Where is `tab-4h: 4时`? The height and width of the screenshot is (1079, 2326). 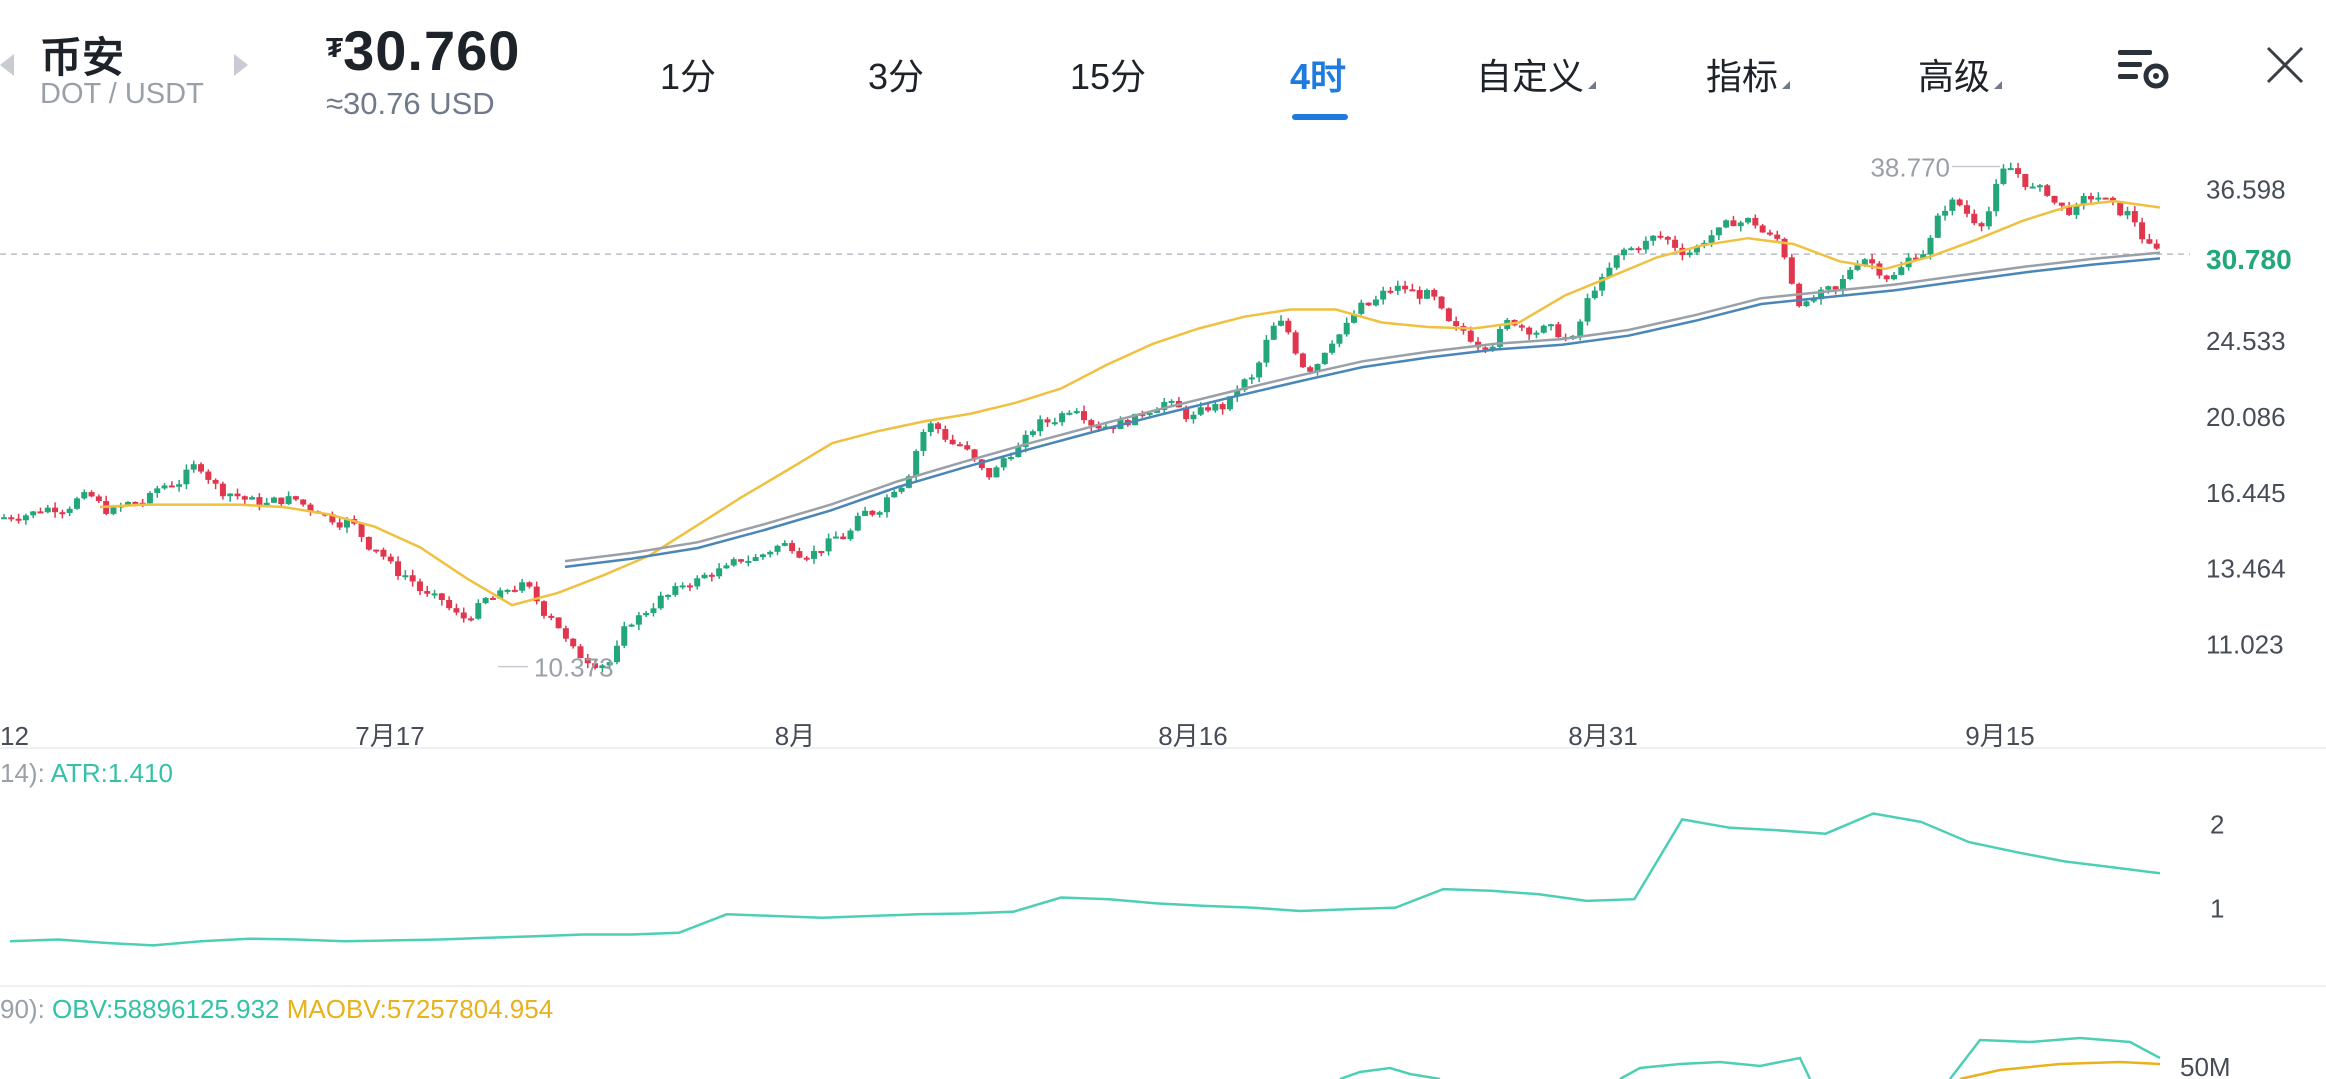
tab-4h: 4时 is located at coordinates (1318, 76).